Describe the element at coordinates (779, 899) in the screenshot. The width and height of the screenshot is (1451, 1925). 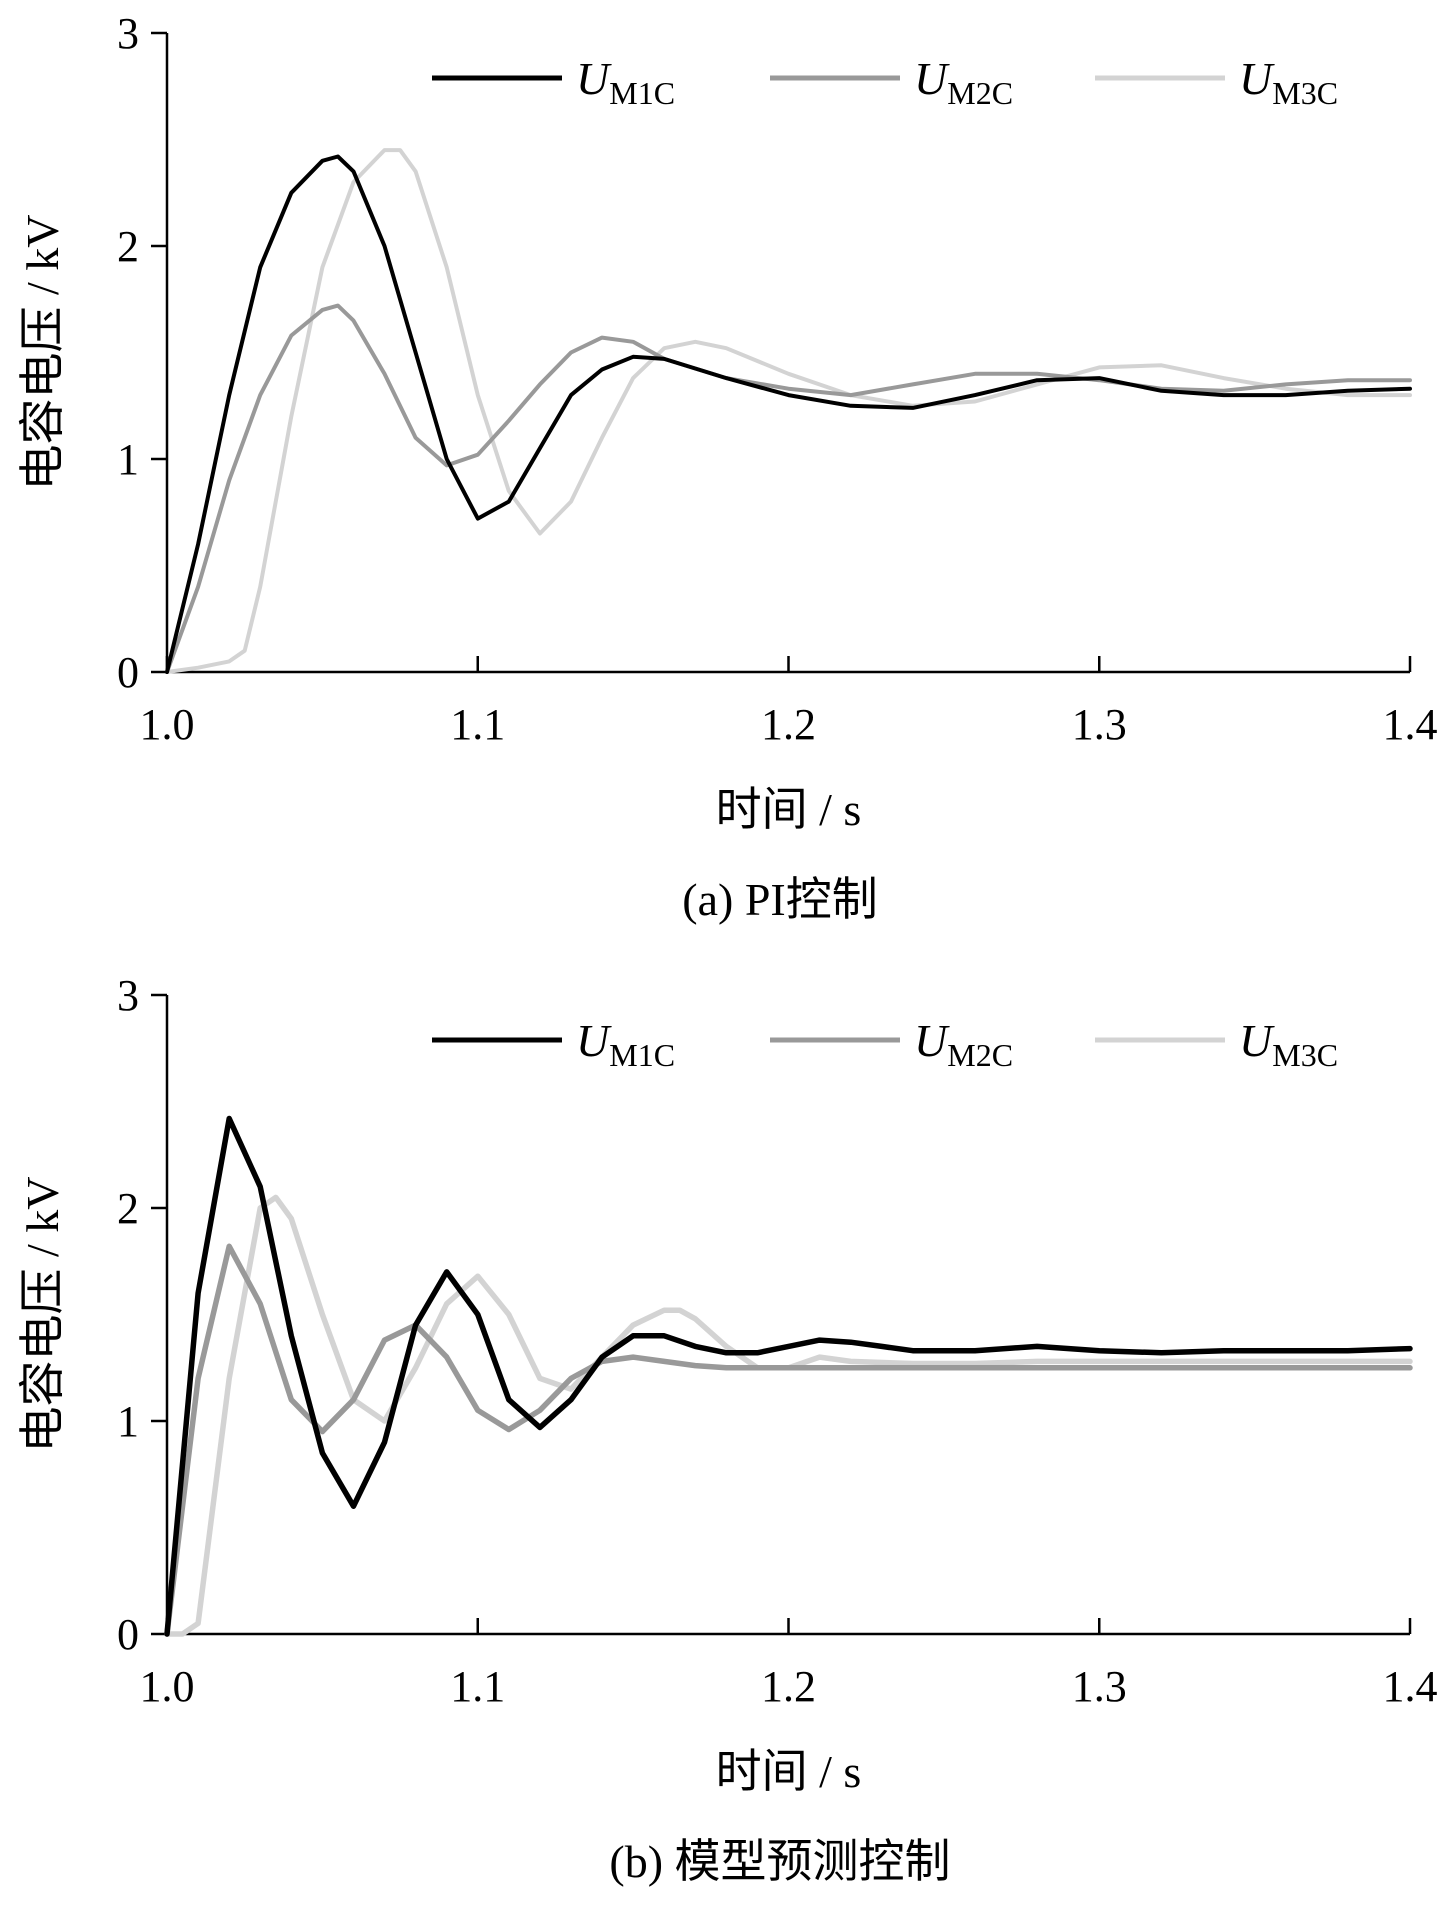
I see `figure-caption-a: (a) PI控制` at that location.